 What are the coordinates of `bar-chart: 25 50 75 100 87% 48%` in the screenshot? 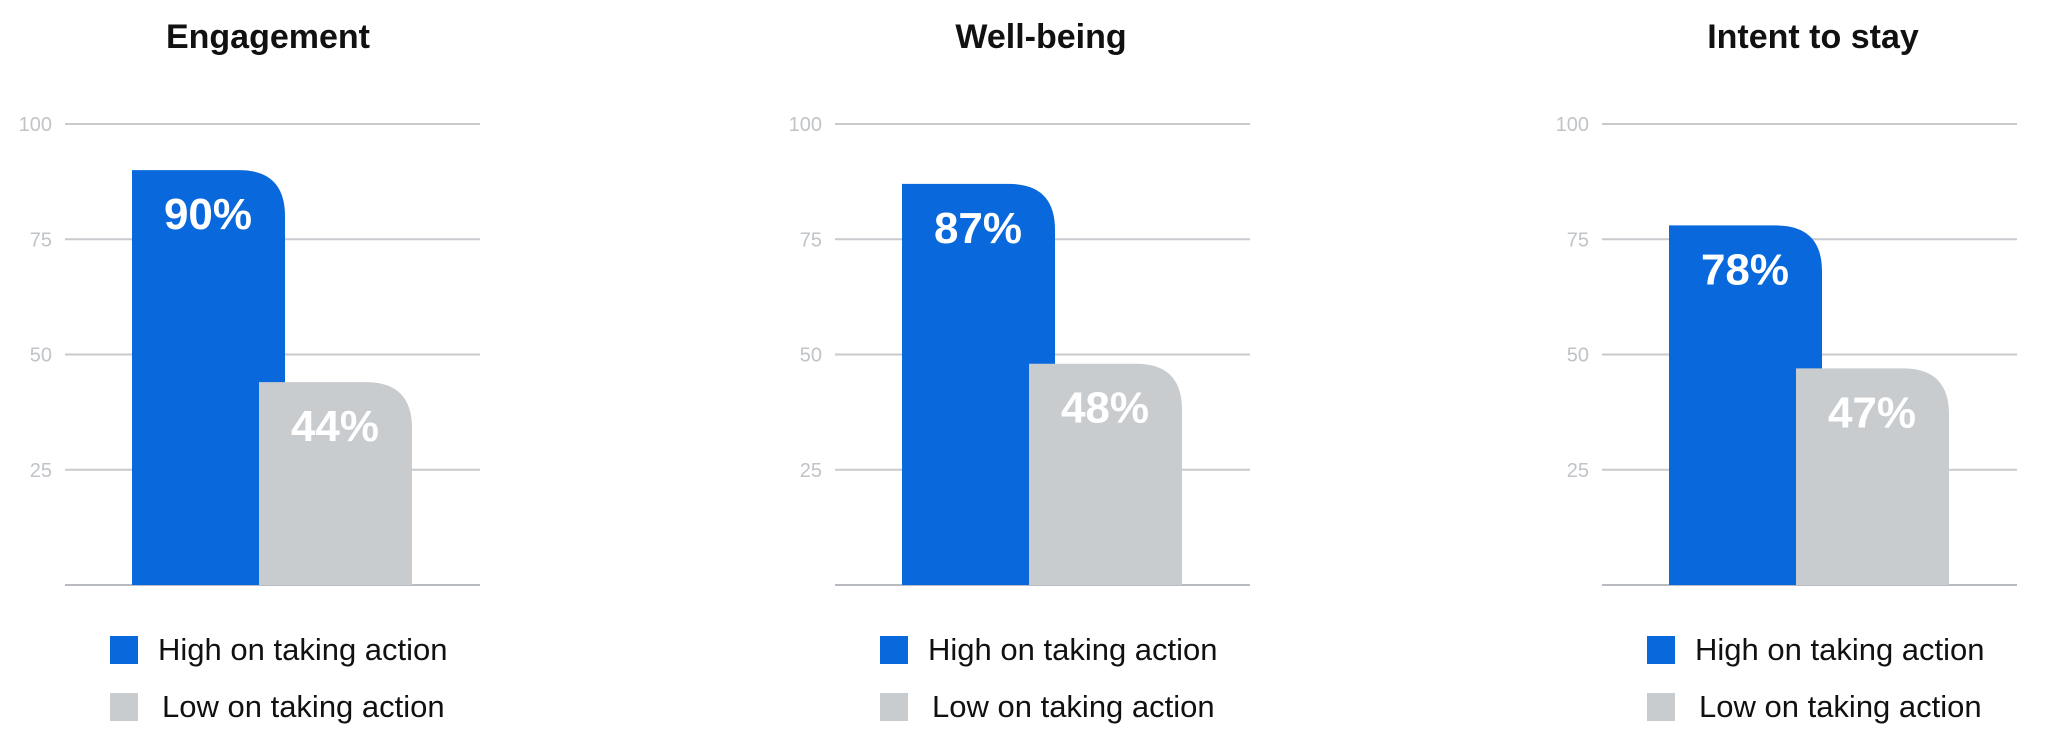 It's located at (1019, 350).